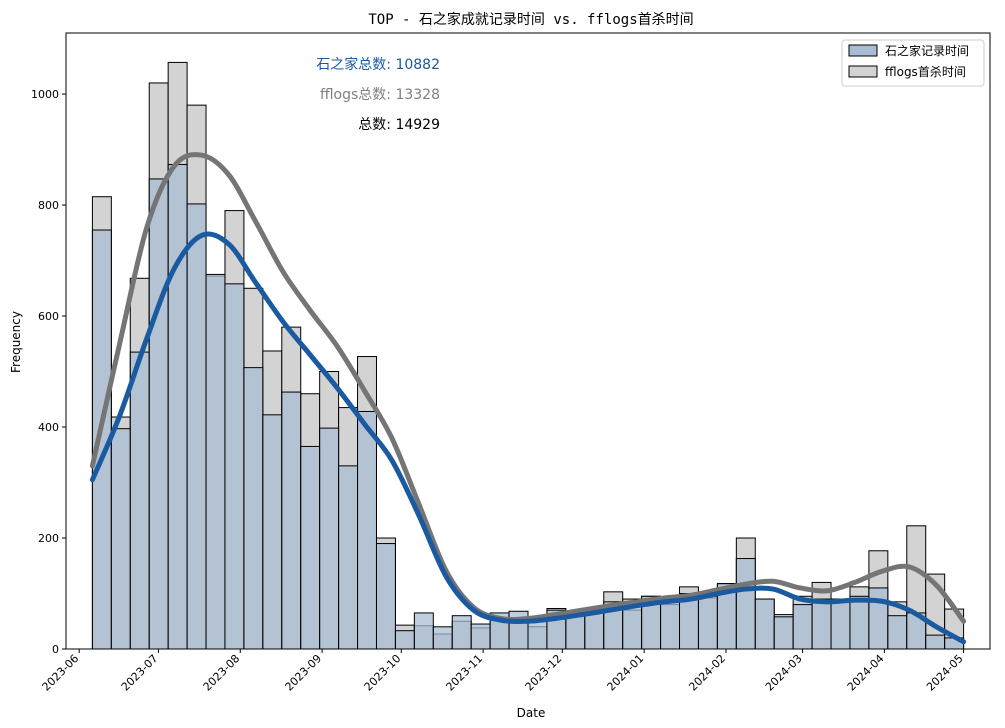 Image resolution: width=1005 pixels, height=728 pixels. Describe the element at coordinates (140, 673) in the screenshot. I see `x-tick-label: 2023-07` at that location.